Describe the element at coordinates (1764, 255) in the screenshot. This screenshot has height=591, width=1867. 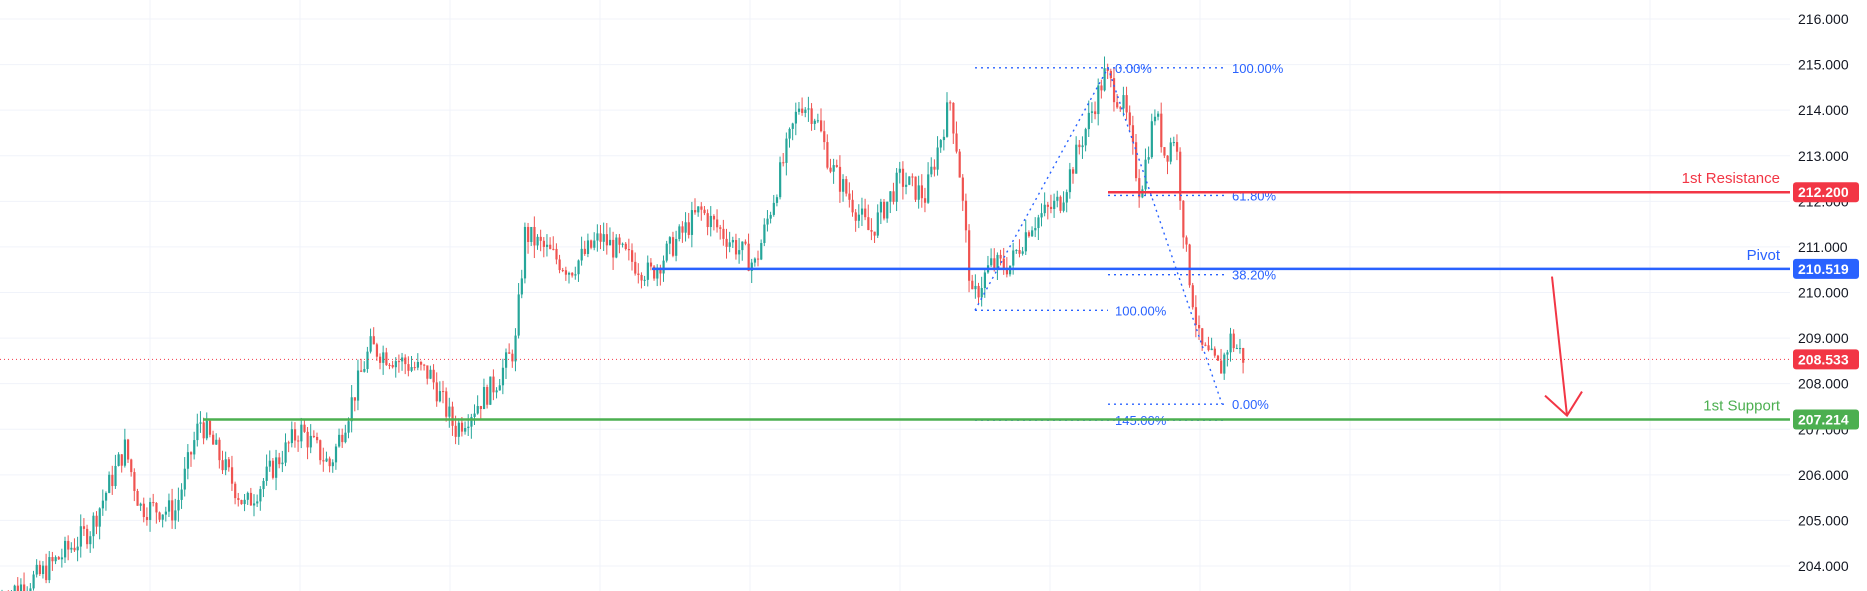
I see `level-label: Pivot` at that location.